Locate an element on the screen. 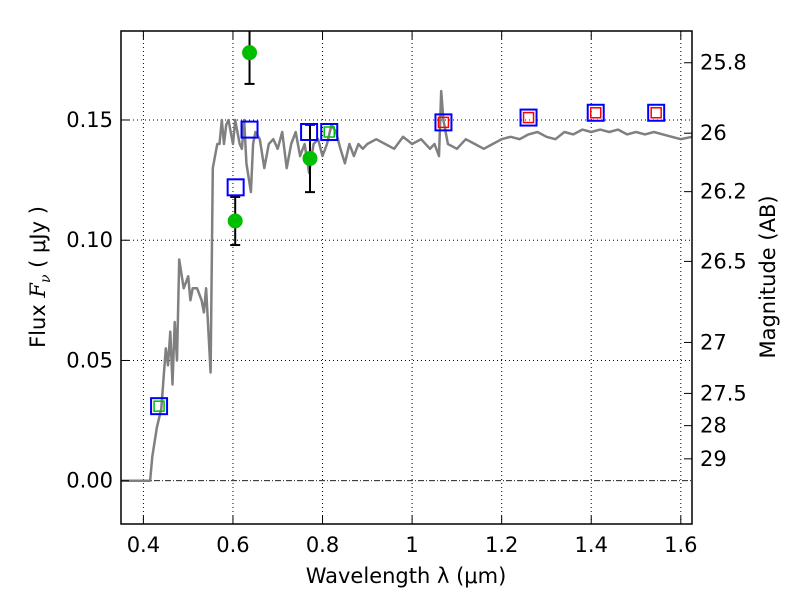 The image size is (800, 604). x-tick-label: 0.4 is located at coordinates (143, 545).